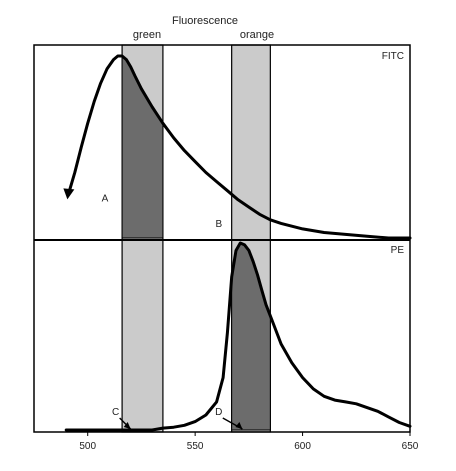 The width and height of the screenshot is (456, 471). Describe the element at coordinates (218, 224) in the screenshot. I see `point-label-B: B` at that location.